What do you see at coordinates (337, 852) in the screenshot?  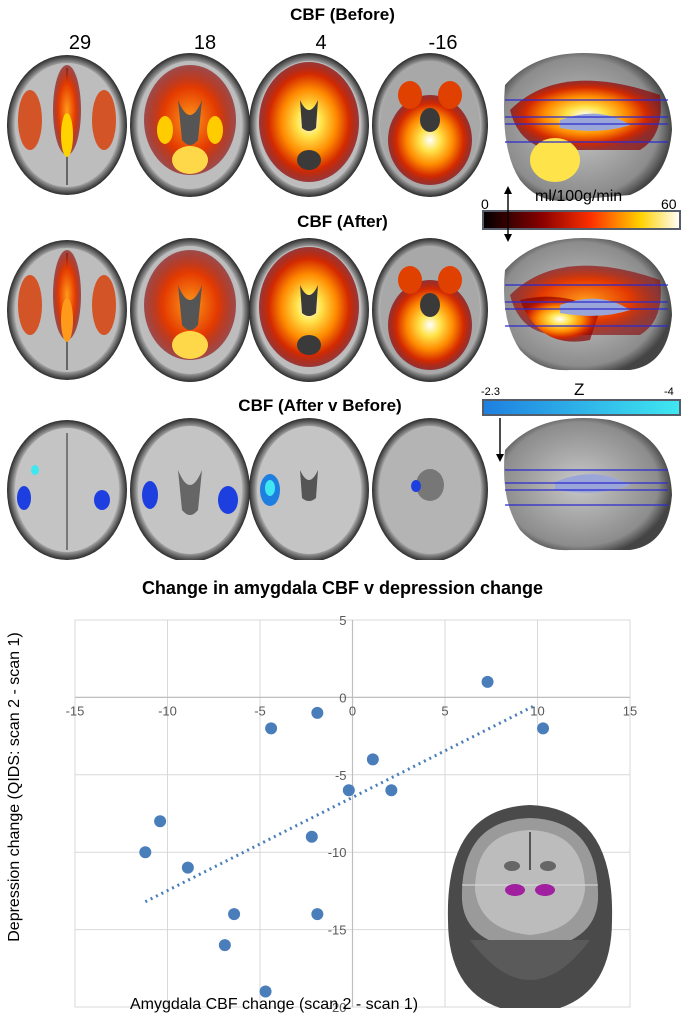 I see `y-tick-label: -10` at bounding box center [337, 852].